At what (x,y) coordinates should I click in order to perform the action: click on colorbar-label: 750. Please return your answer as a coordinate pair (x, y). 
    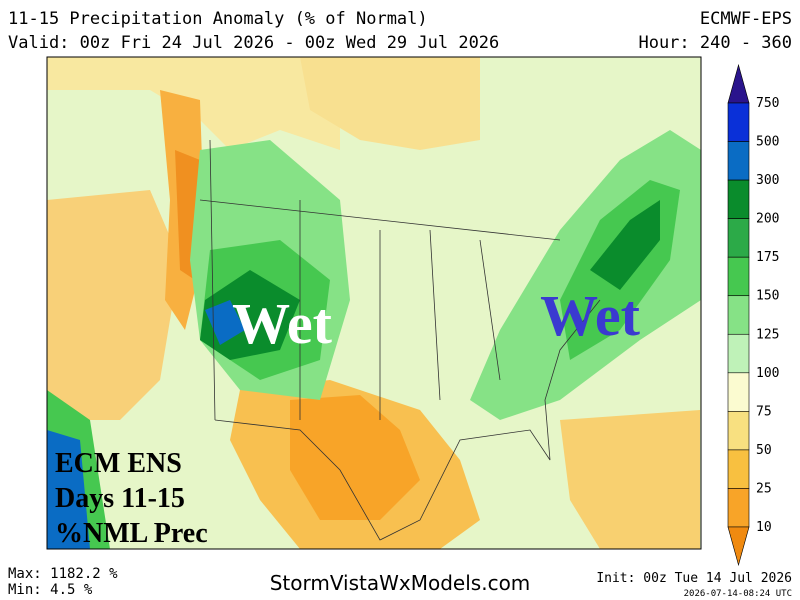
    Looking at the image, I should click on (767, 103).